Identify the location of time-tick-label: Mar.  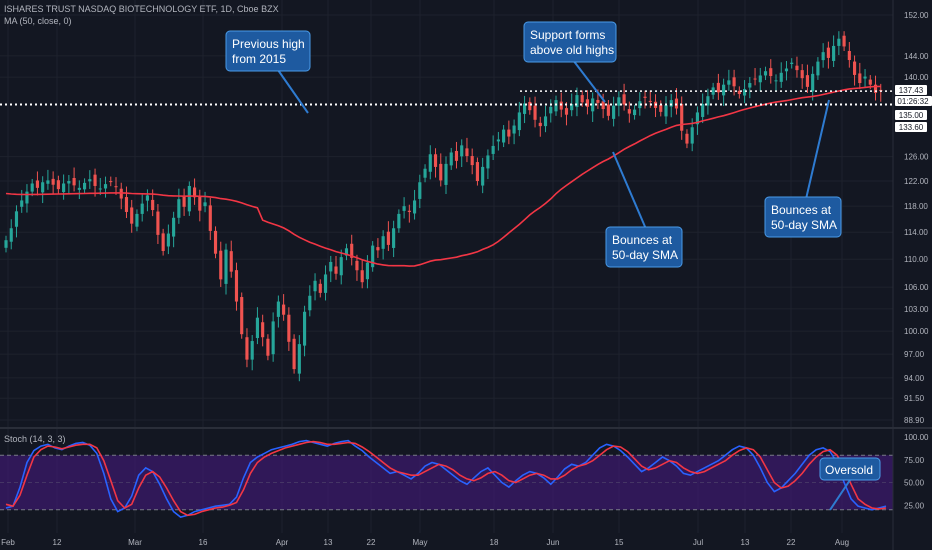
(135, 542).